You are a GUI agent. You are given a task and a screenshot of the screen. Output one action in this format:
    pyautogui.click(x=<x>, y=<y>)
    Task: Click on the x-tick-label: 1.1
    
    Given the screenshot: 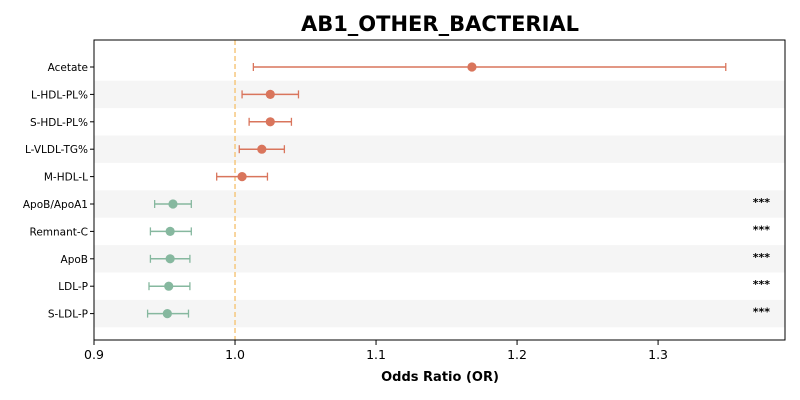 What is the action you would take?
    pyautogui.click(x=376, y=354)
    